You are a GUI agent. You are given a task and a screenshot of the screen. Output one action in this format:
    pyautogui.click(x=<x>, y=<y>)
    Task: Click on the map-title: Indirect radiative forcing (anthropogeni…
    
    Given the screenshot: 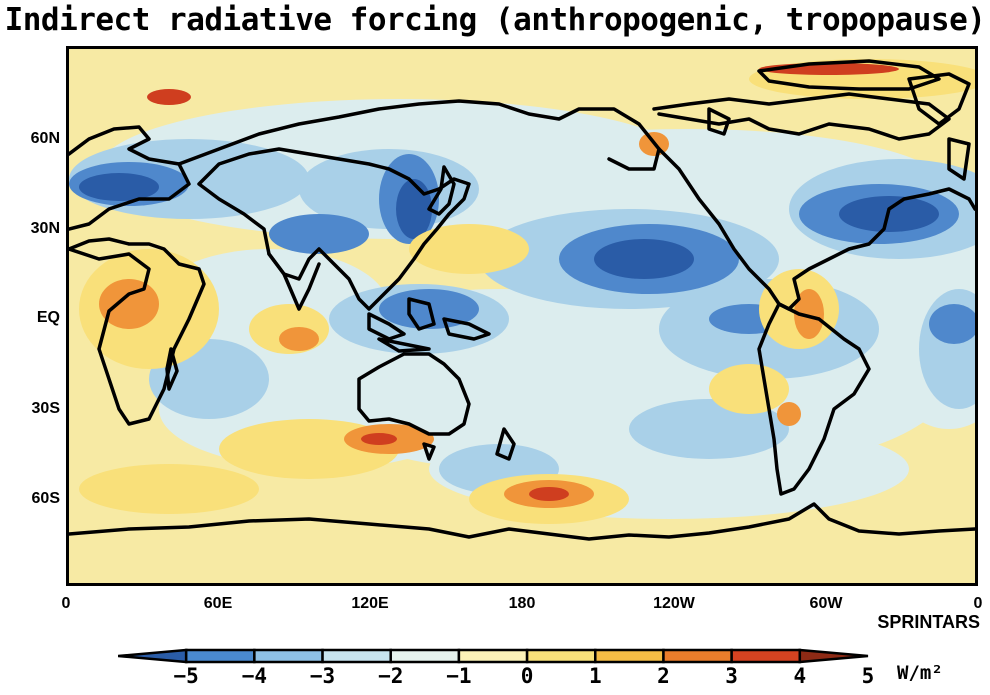 What is the action you would take?
    pyautogui.click(x=495, y=20)
    